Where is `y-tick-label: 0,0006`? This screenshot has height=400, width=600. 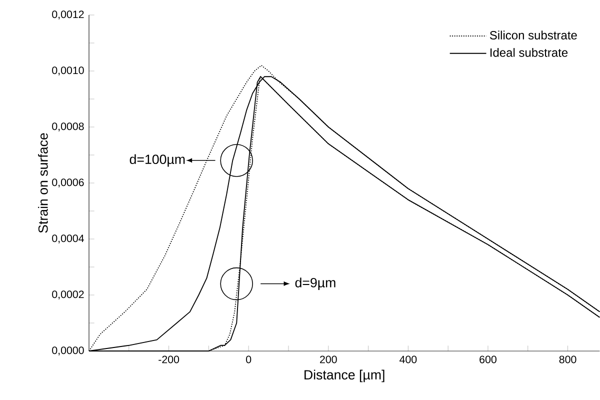 y-tick-label: 0,0006 is located at coordinates (68, 183).